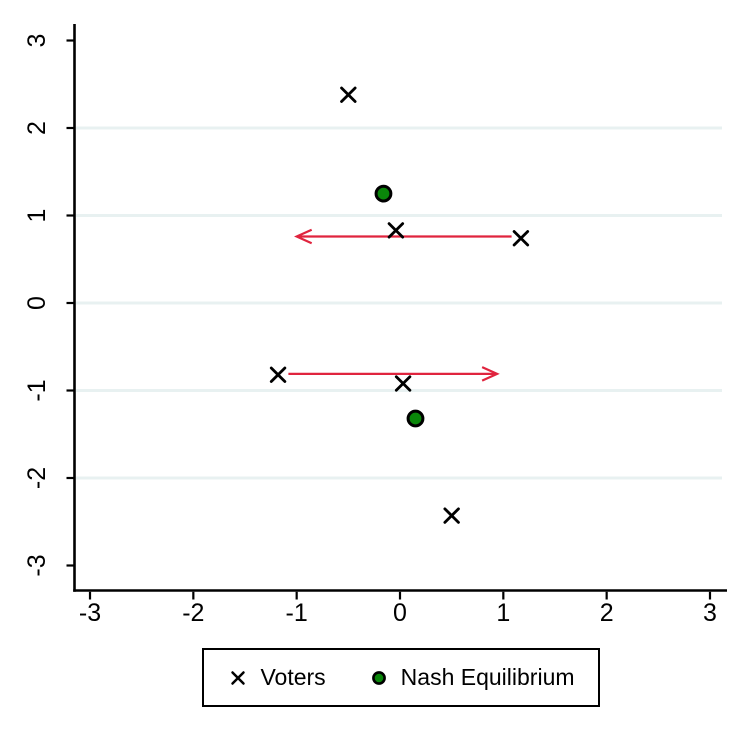 This screenshot has width=745, height=749. Describe the element at coordinates (37, 390) in the screenshot. I see `y-tick-label: -1` at that location.